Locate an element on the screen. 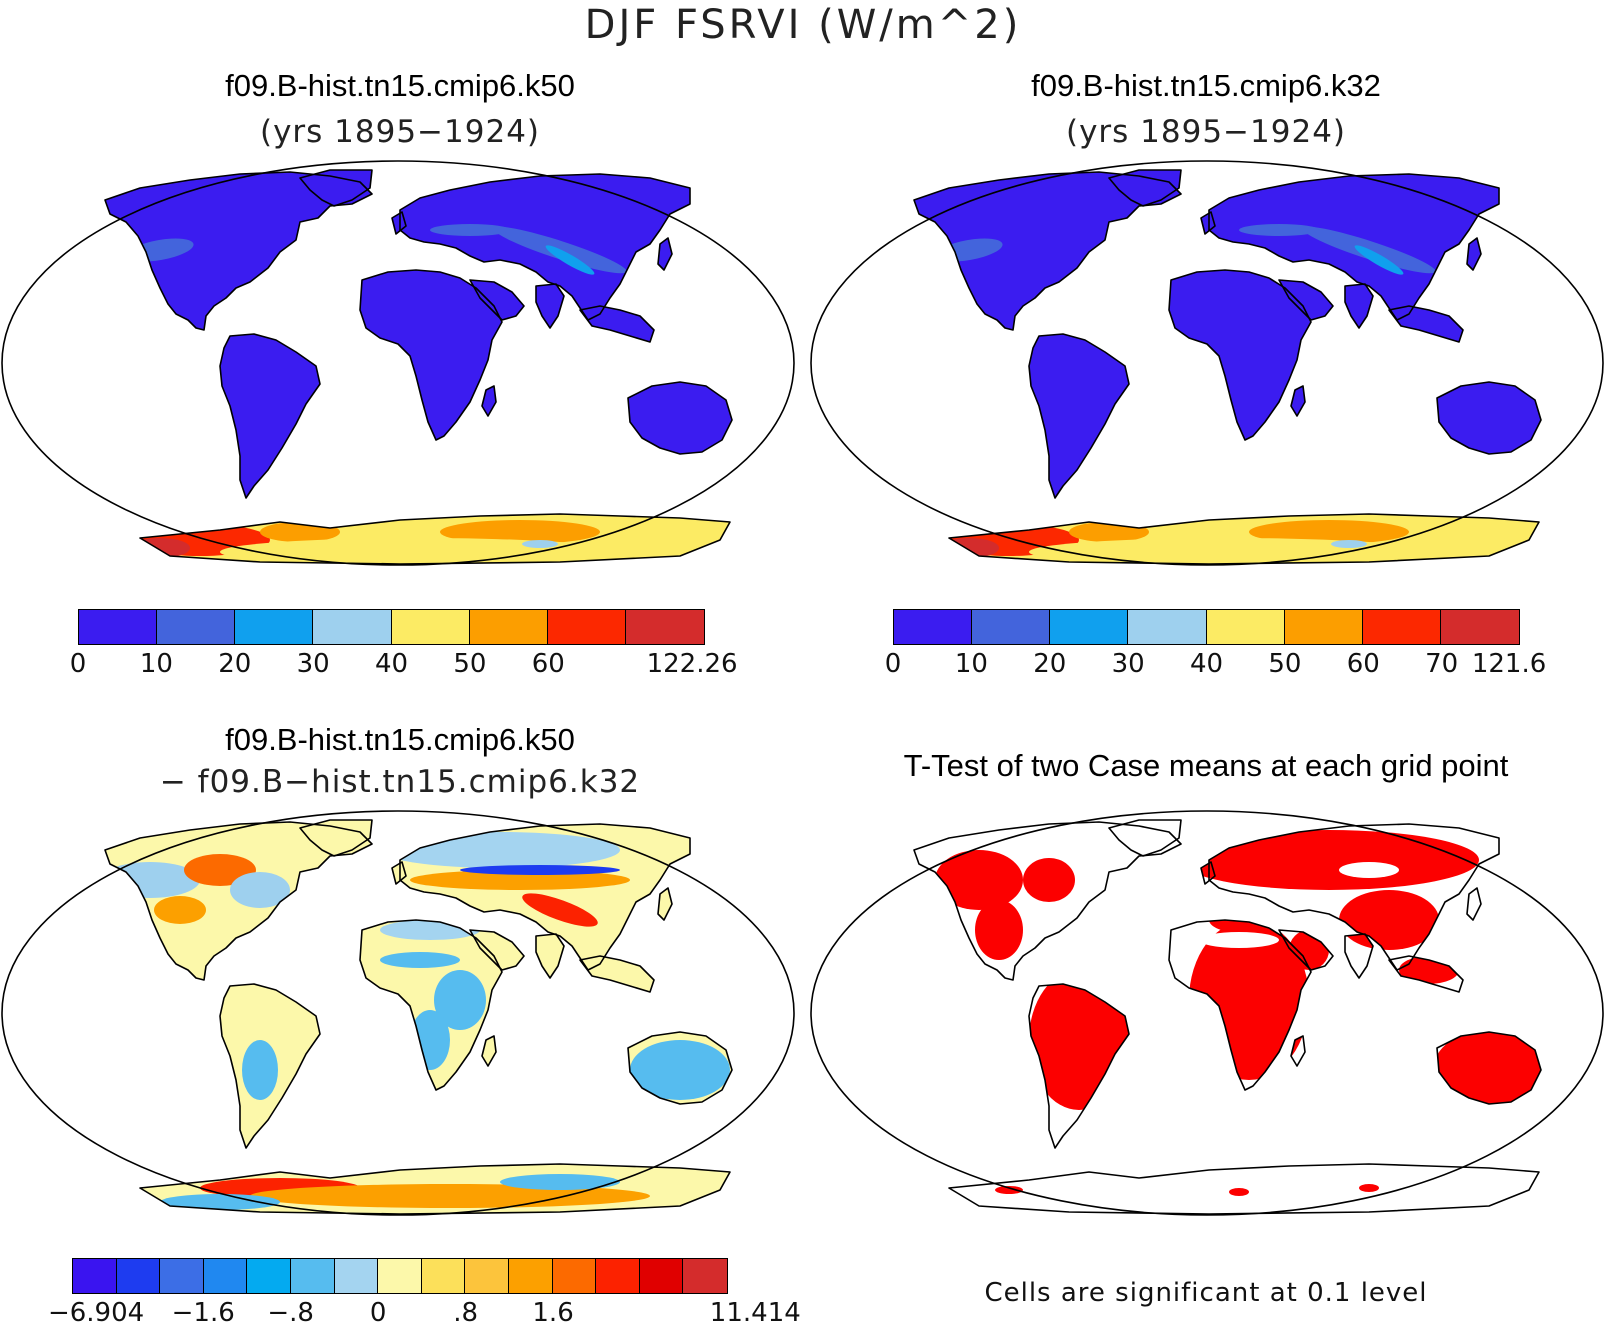  shading-pattern is located at coordinates (1185, 394).